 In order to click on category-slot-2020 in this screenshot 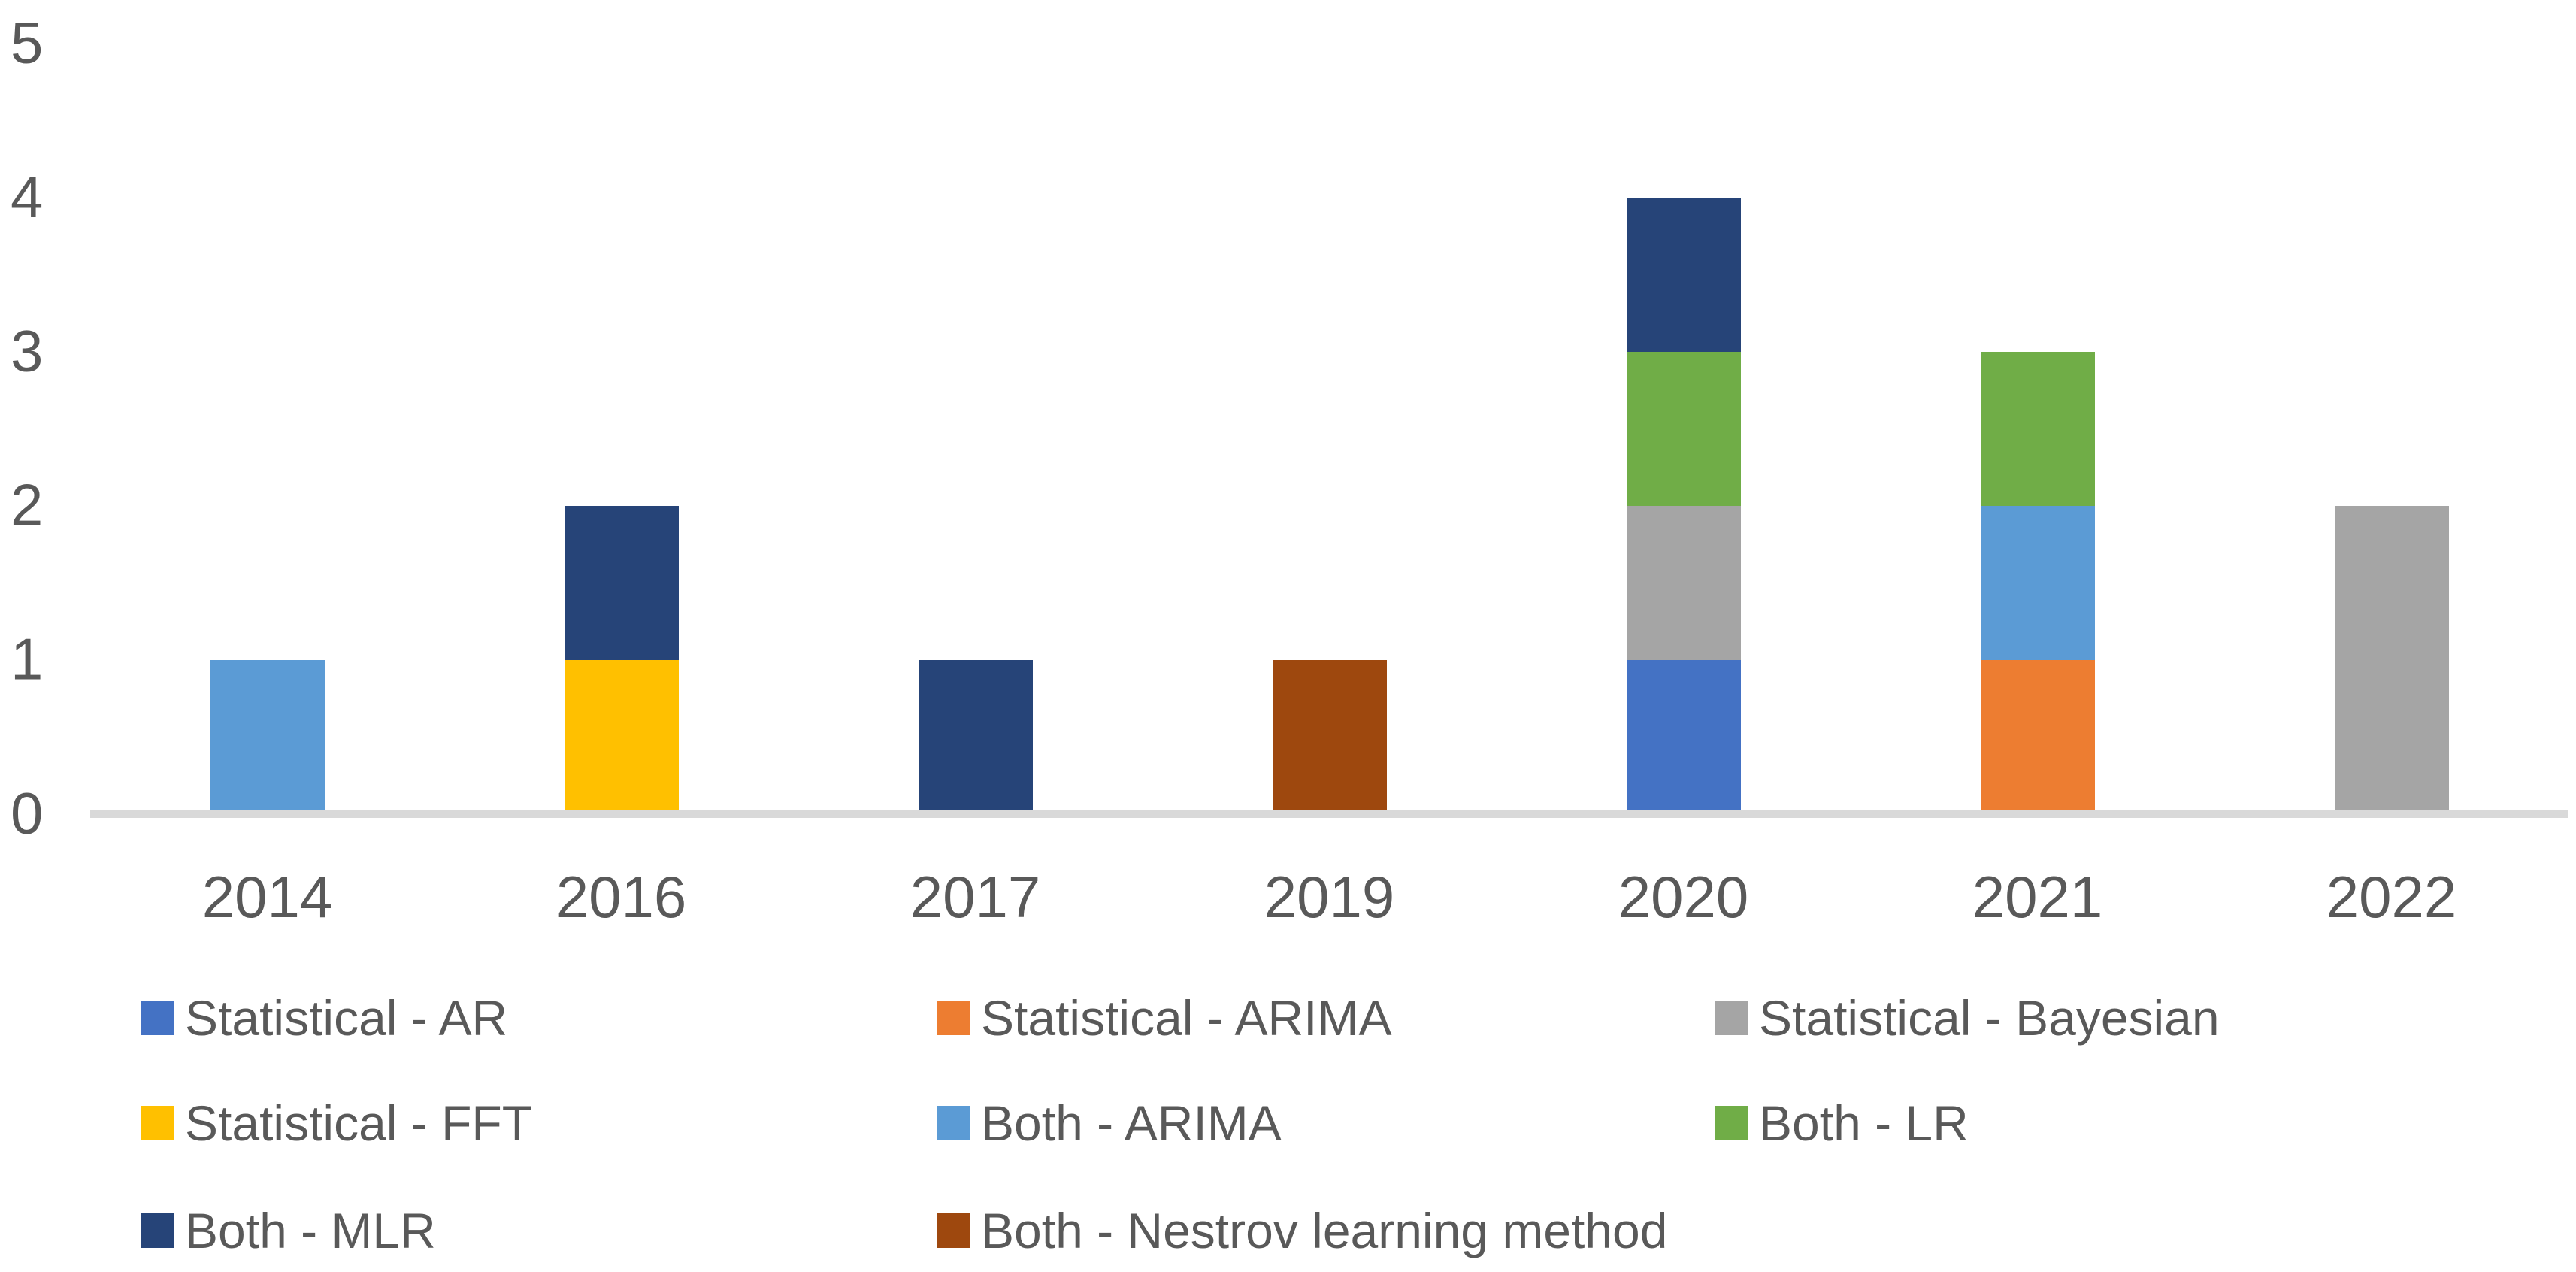, I will do `click(1683, 407)`.